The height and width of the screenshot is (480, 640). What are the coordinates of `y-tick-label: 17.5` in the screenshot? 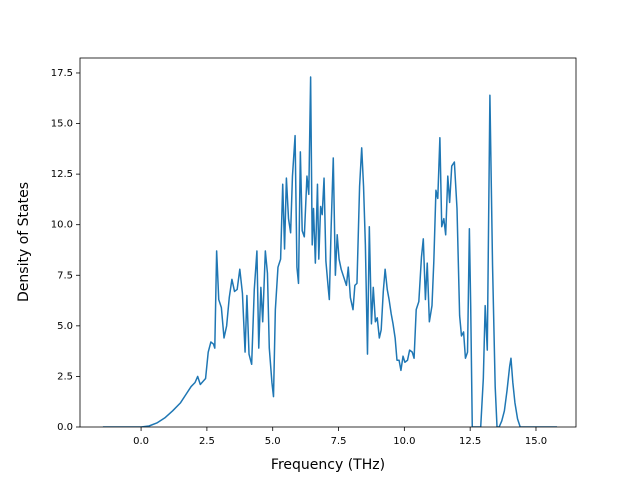 It's located at (62, 73).